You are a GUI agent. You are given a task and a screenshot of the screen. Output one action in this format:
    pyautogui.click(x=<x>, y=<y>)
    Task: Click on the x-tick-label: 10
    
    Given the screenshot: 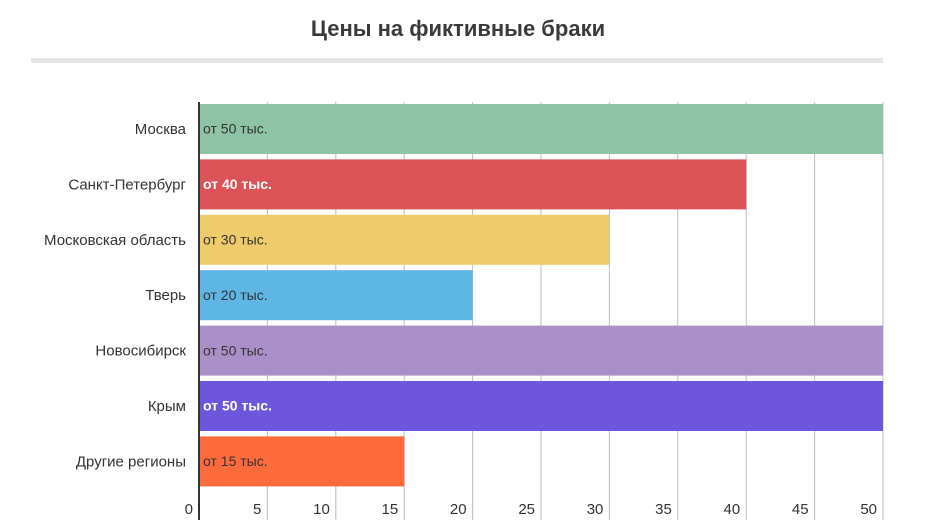 What is the action you would take?
    pyautogui.click(x=321, y=509)
    